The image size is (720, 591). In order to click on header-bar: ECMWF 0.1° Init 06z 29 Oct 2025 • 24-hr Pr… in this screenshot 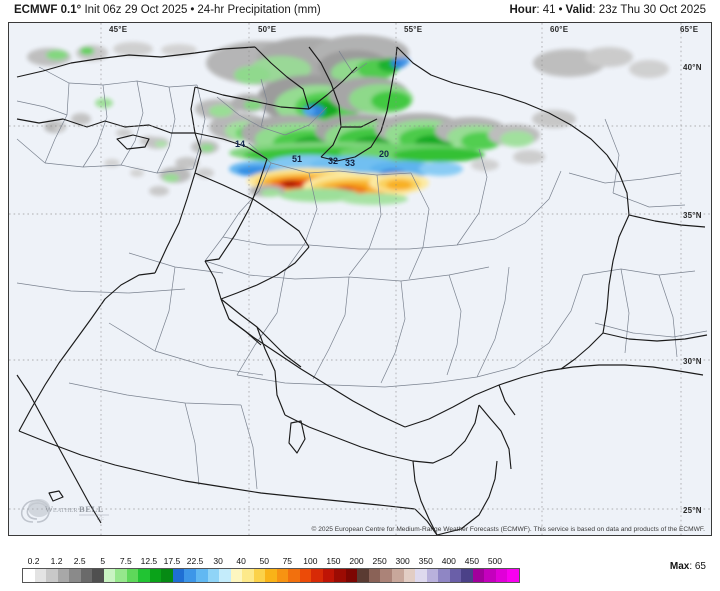, I will do `click(360, 11)`.